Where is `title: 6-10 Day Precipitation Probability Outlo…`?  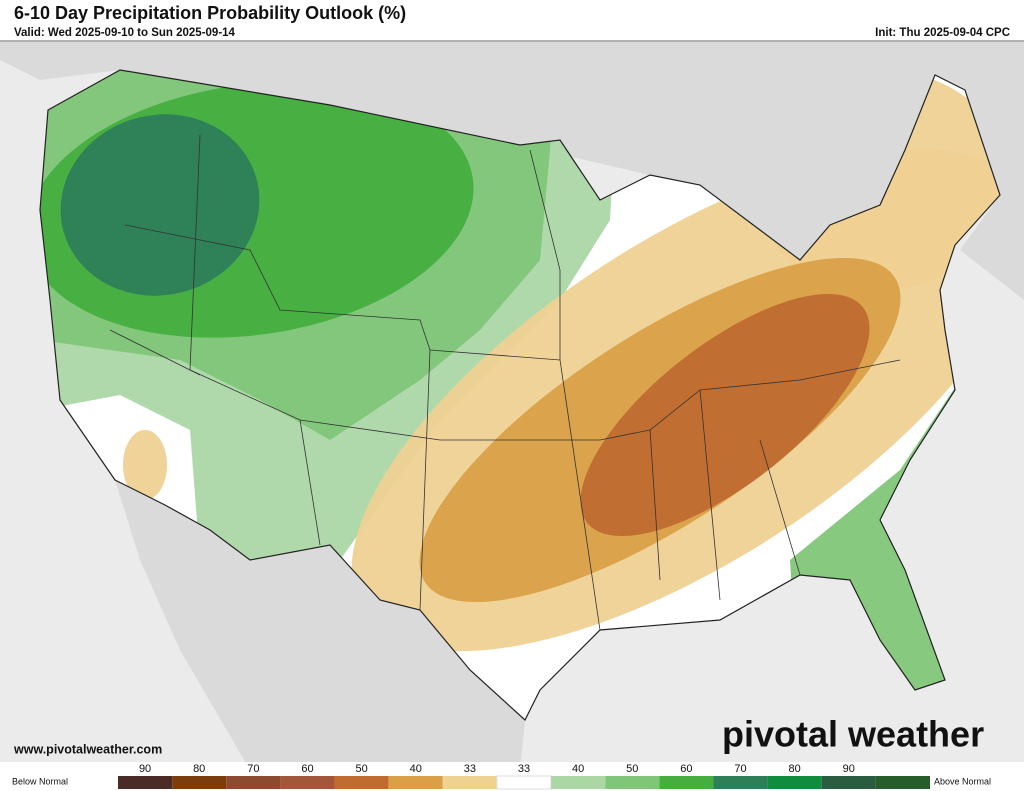 title: 6-10 Day Precipitation Probability Outlo… is located at coordinates (210, 13).